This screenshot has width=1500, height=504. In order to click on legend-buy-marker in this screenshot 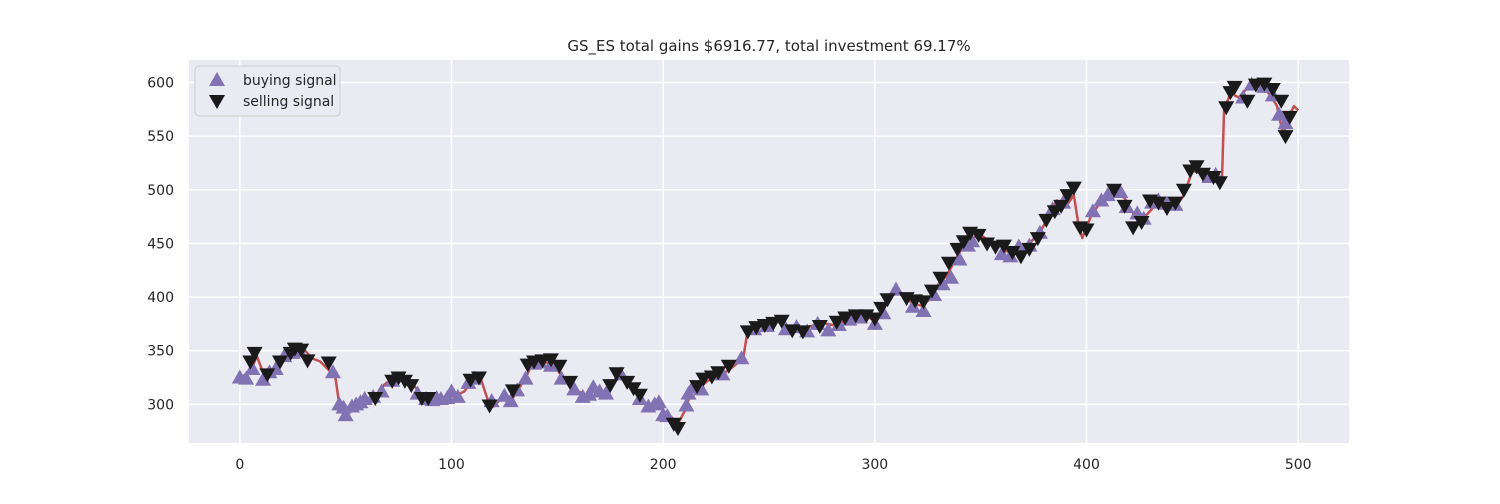, I will do `click(217, 79)`.